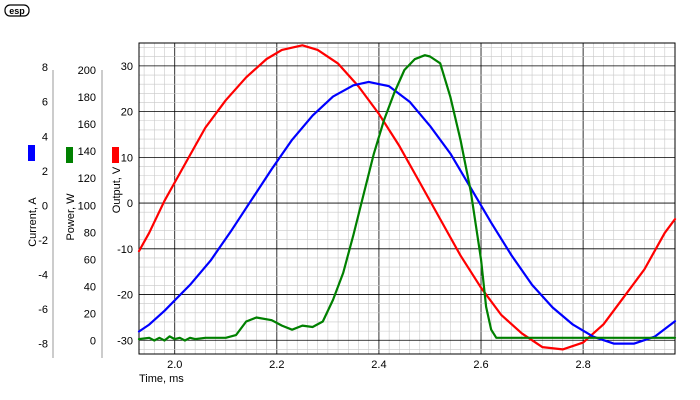  Describe the element at coordinates (130, 204) in the screenshot. I see `output-tick-label: 0` at that location.